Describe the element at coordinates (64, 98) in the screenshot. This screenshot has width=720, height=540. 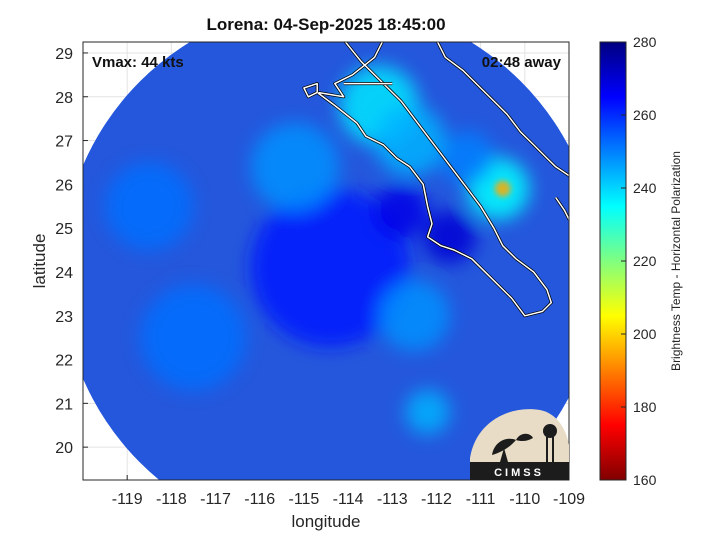
I see `y-tick-label: 28` at that location.